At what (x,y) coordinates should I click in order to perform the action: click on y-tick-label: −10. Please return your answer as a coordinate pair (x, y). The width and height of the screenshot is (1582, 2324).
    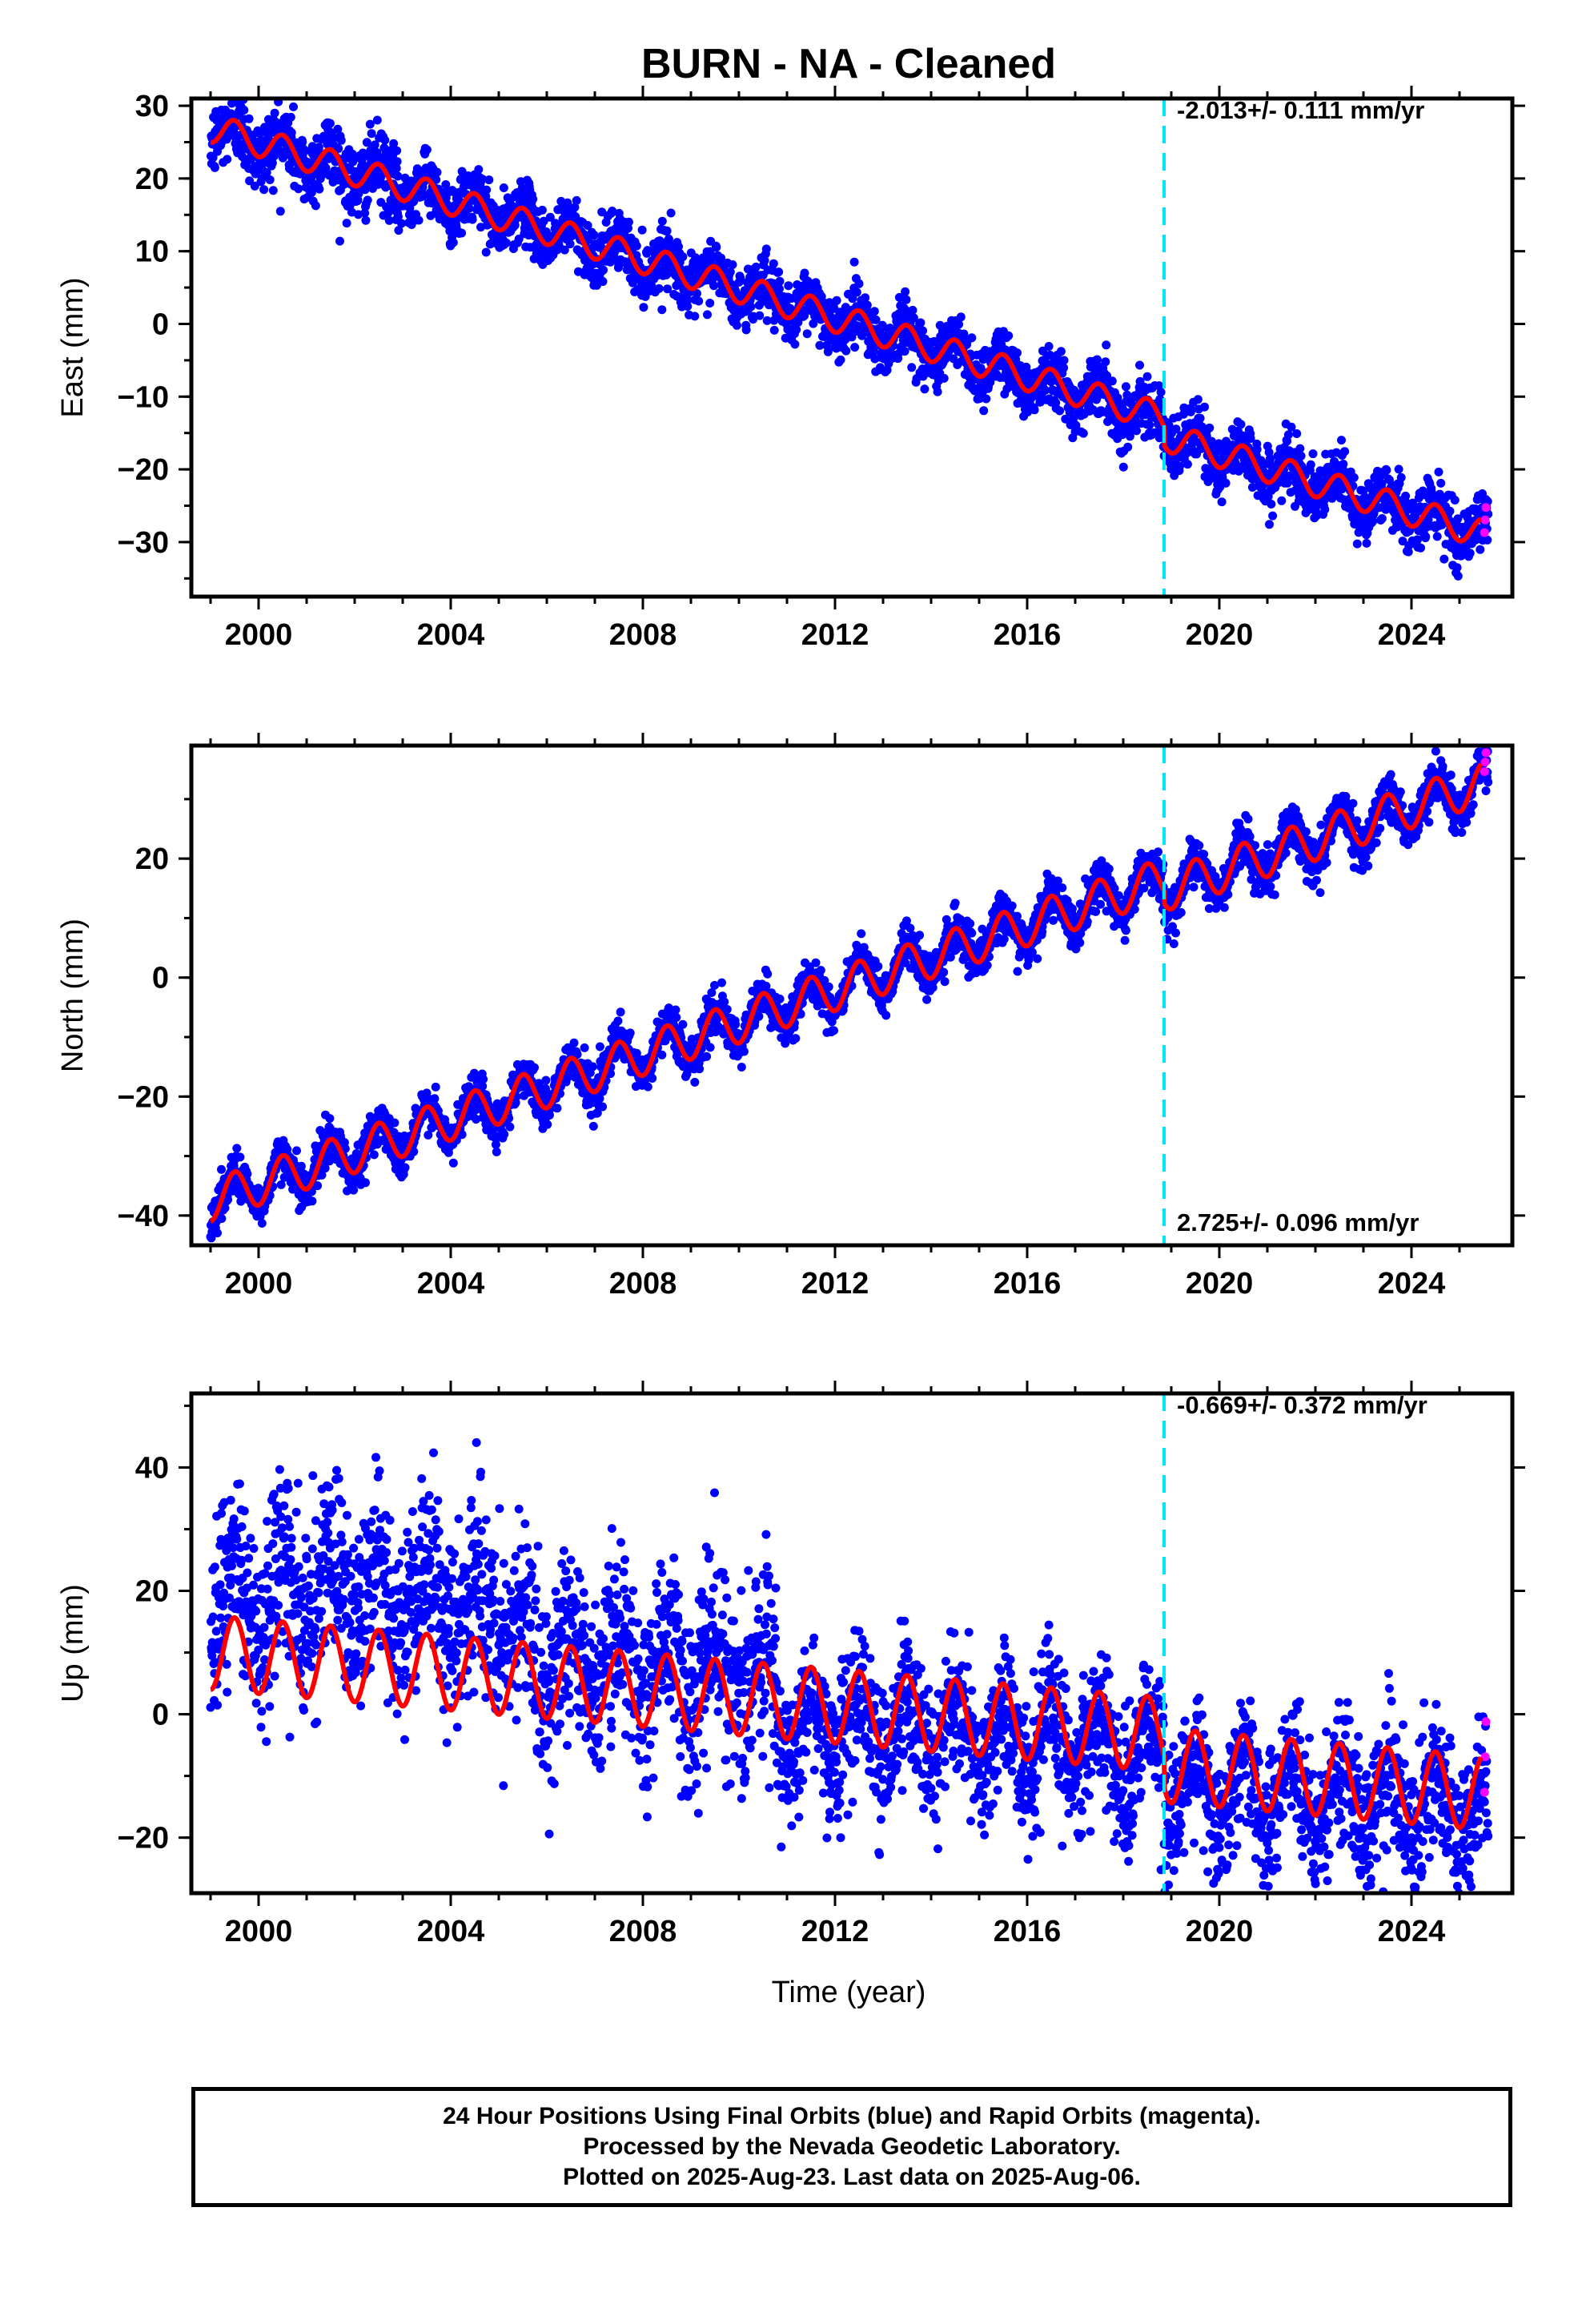
    Looking at the image, I should click on (144, 397).